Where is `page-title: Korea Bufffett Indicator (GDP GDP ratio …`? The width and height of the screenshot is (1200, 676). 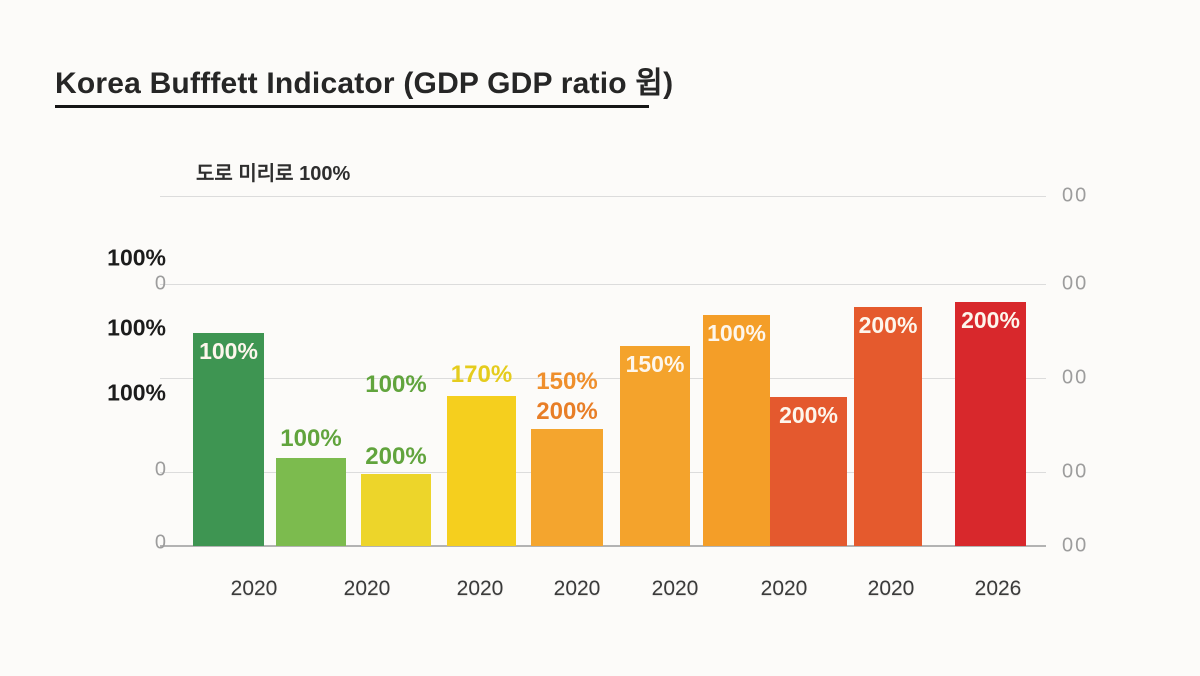
page-title: Korea Bufffett Indicator (GDP GDP ratio … is located at coordinates (364, 83).